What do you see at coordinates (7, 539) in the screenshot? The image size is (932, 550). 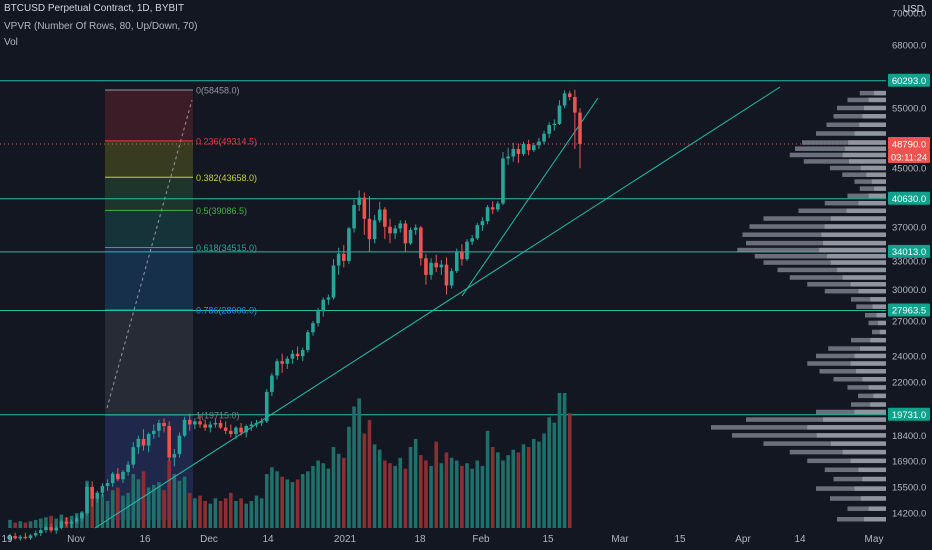 I see `time-tick-label: 19` at bounding box center [7, 539].